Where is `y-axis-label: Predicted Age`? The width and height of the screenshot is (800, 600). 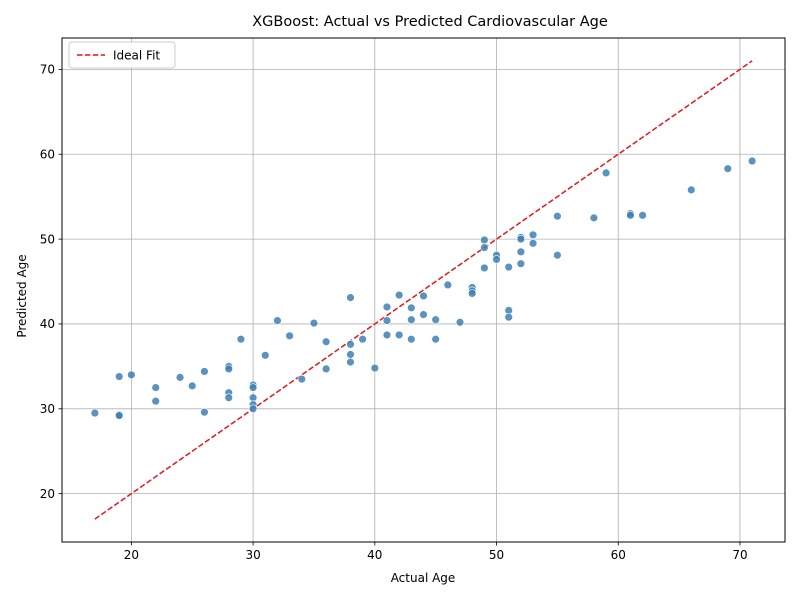
y-axis-label: Predicted Age is located at coordinates (22, 295).